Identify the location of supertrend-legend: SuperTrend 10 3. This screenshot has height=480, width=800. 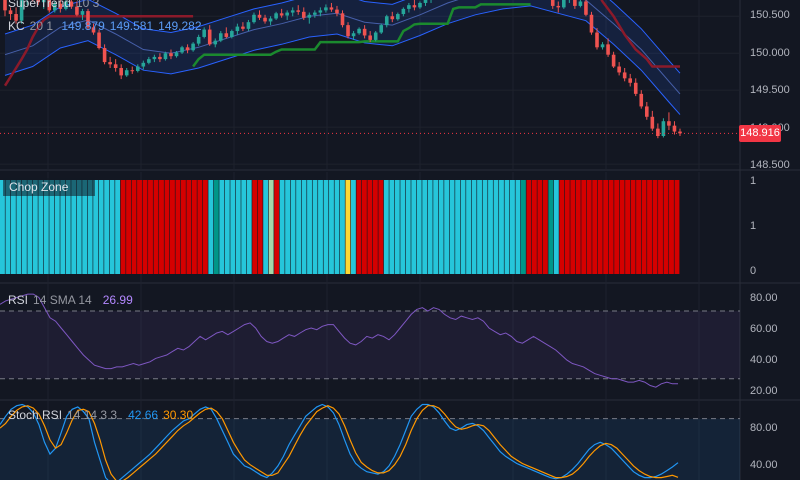
(56, 5).